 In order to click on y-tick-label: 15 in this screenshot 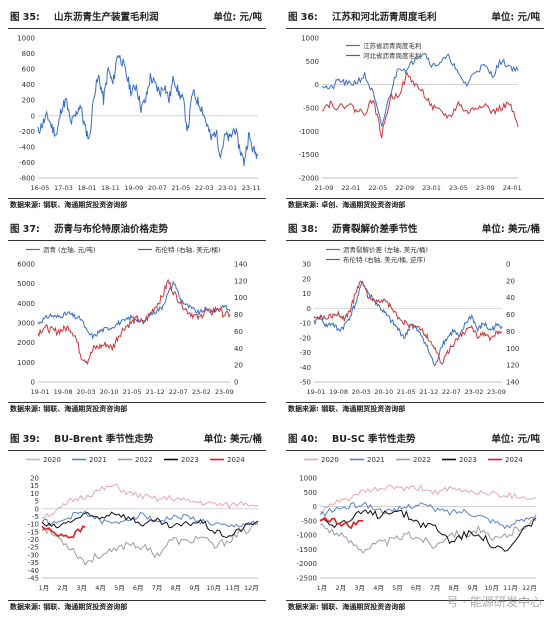, I will do `click(34, 486)`.